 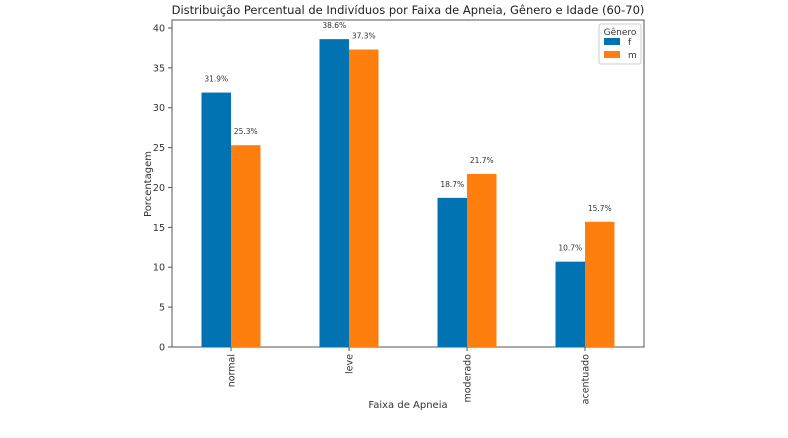 I want to click on bar-data-label: 15.7%, so click(x=600, y=208).